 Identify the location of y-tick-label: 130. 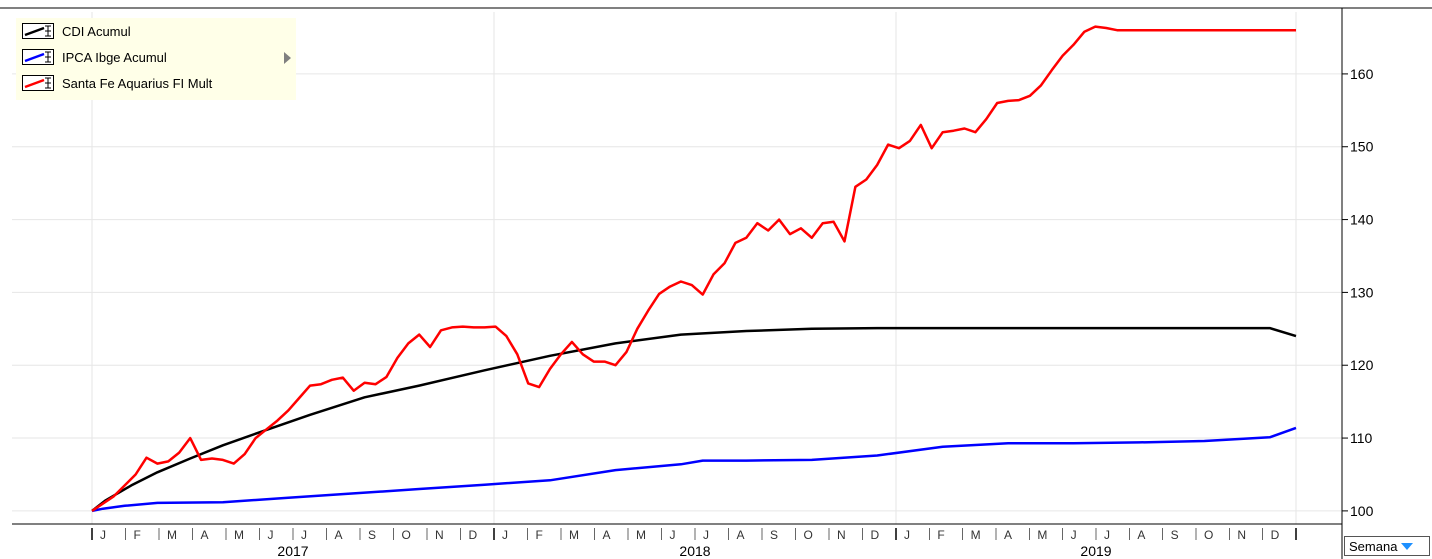
(1362, 292).